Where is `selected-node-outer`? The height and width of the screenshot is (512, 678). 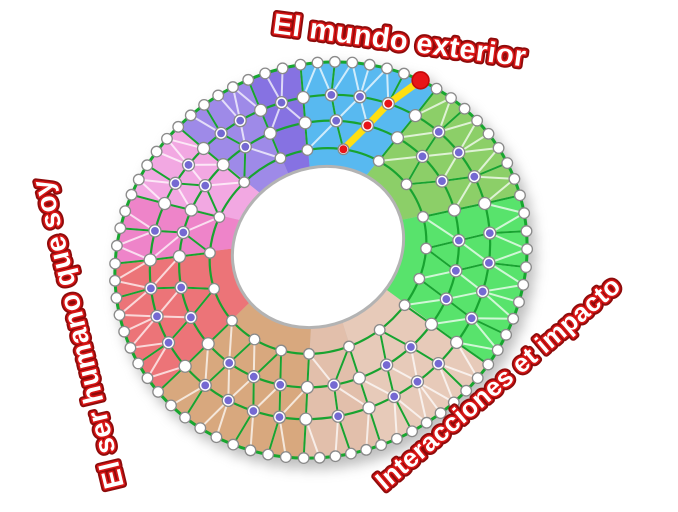
selected-node-outer is located at coordinates (420, 80).